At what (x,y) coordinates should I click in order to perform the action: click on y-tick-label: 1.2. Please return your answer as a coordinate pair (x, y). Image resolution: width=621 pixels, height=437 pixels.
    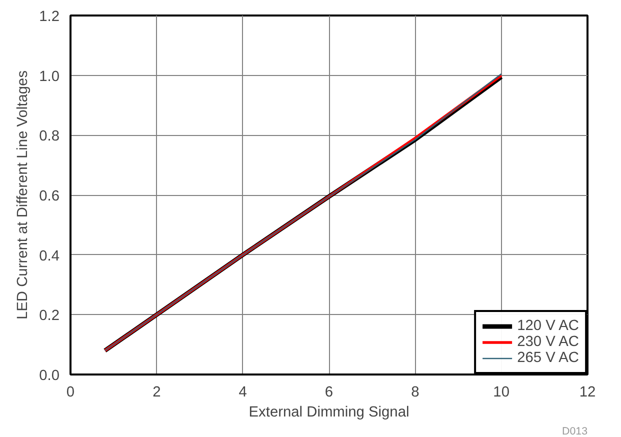
    Looking at the image, I should click on (49, 17).